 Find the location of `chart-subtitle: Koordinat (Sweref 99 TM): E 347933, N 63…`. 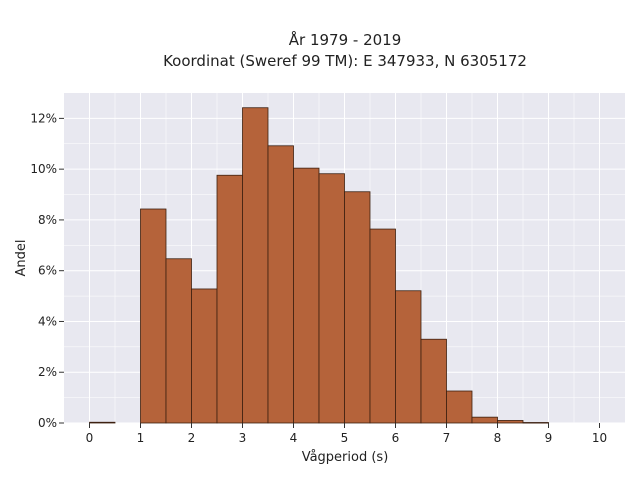

chart-subtitle: Koordinat (Sweref 99 TM): E 347933, N 63… is located at coordinates (345, 61).